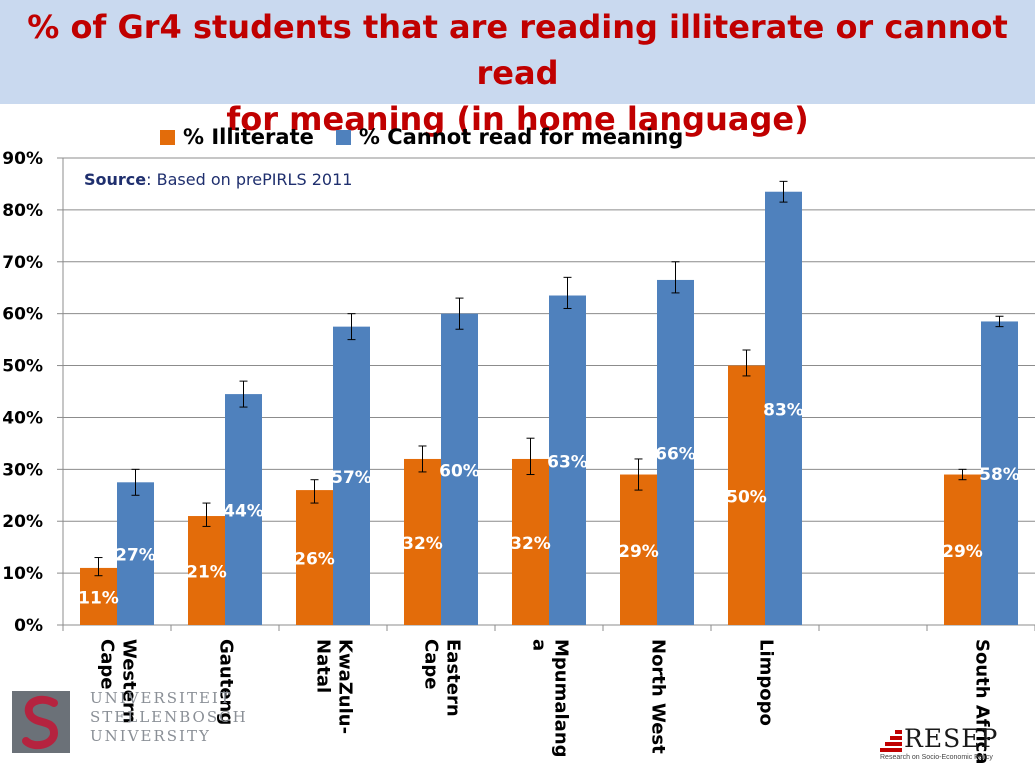  Describe the element at coordinates (28, 626) in the screenshot. I see `y-tick-label: 0%` at that location.